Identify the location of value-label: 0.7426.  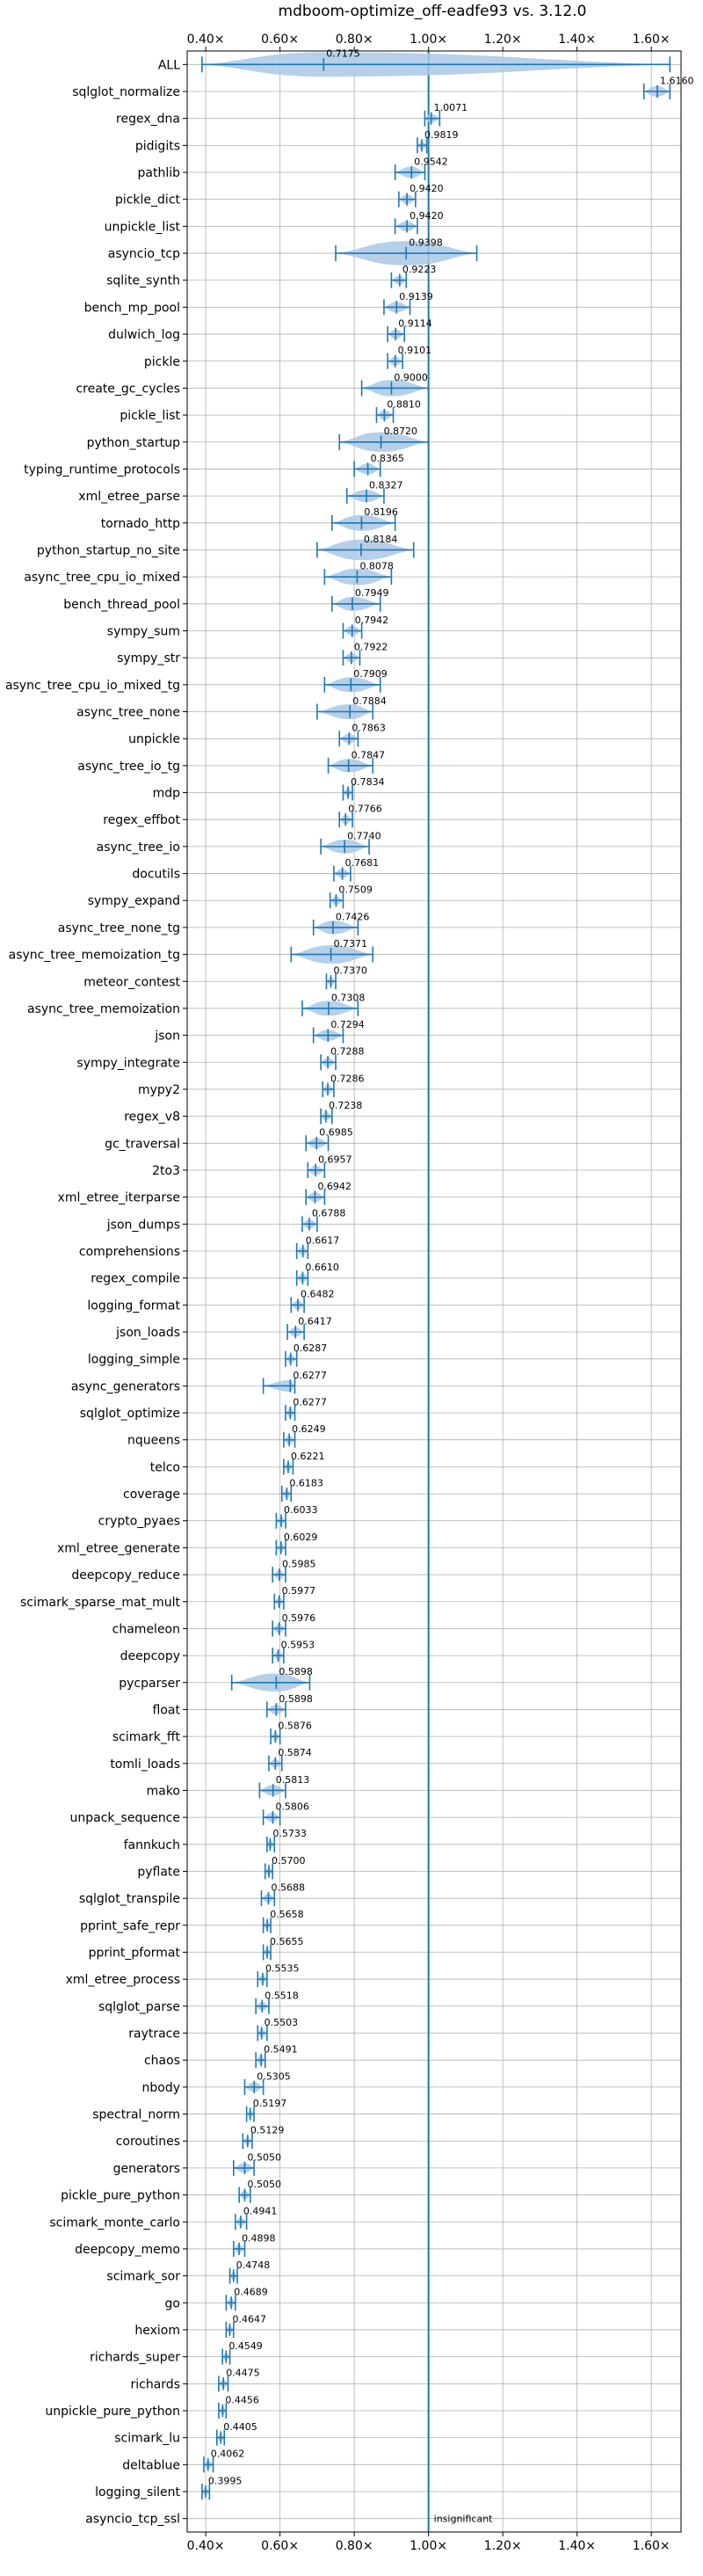
(353, 916).